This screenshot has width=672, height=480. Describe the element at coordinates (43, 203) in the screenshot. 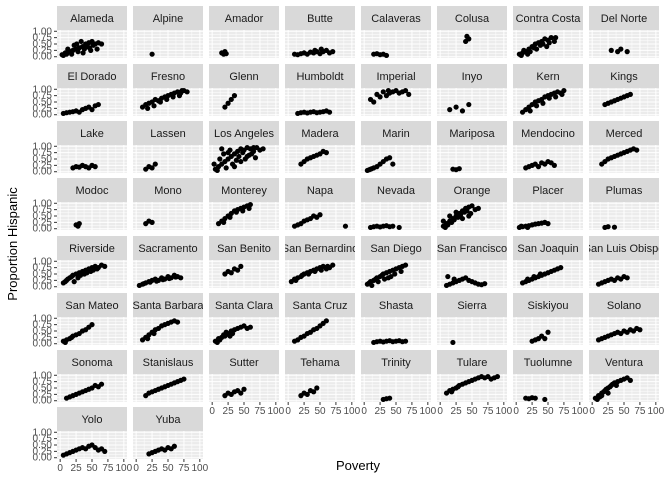

I see `y-tick-label: 1.00` at that location.